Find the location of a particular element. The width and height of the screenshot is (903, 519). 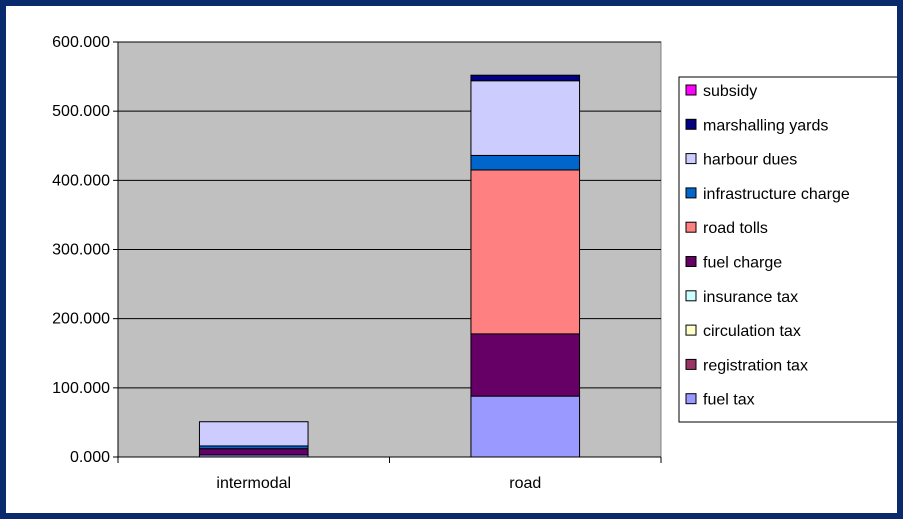

legend-label: fuel charge is located at coordinates (742, 263).